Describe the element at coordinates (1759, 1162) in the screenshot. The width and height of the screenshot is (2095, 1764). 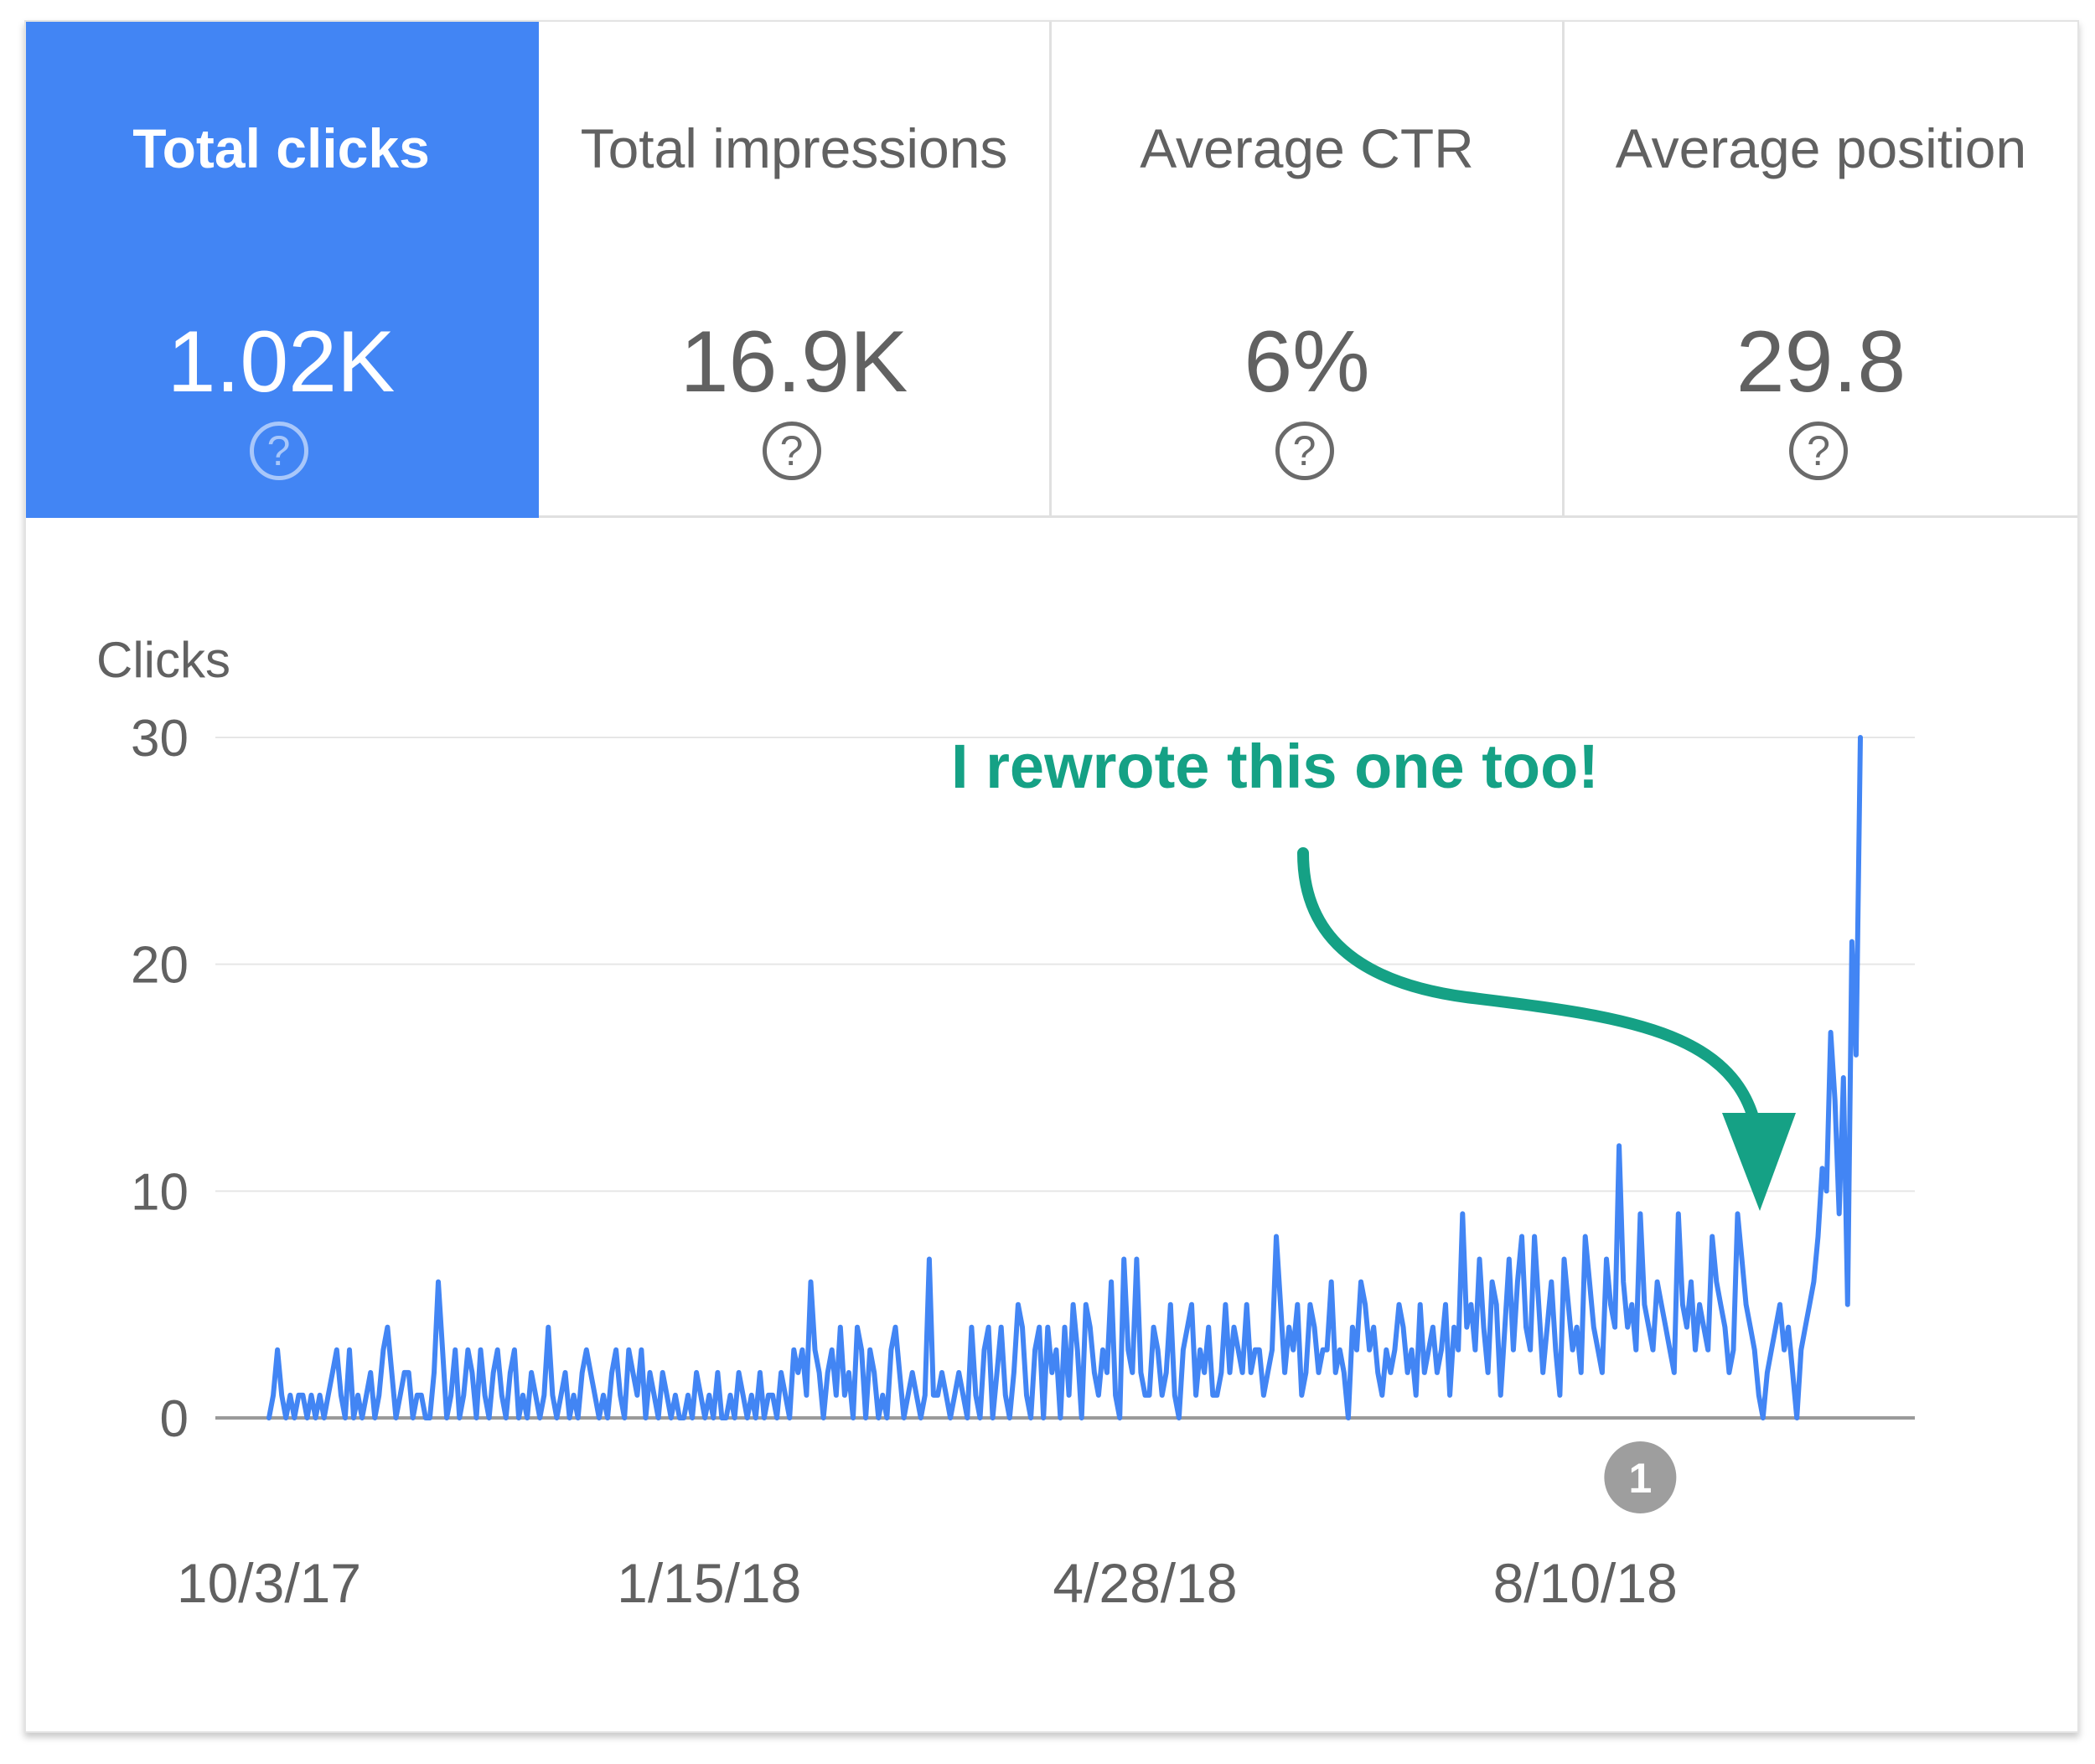
I see `arrowhead-icon` at that location.